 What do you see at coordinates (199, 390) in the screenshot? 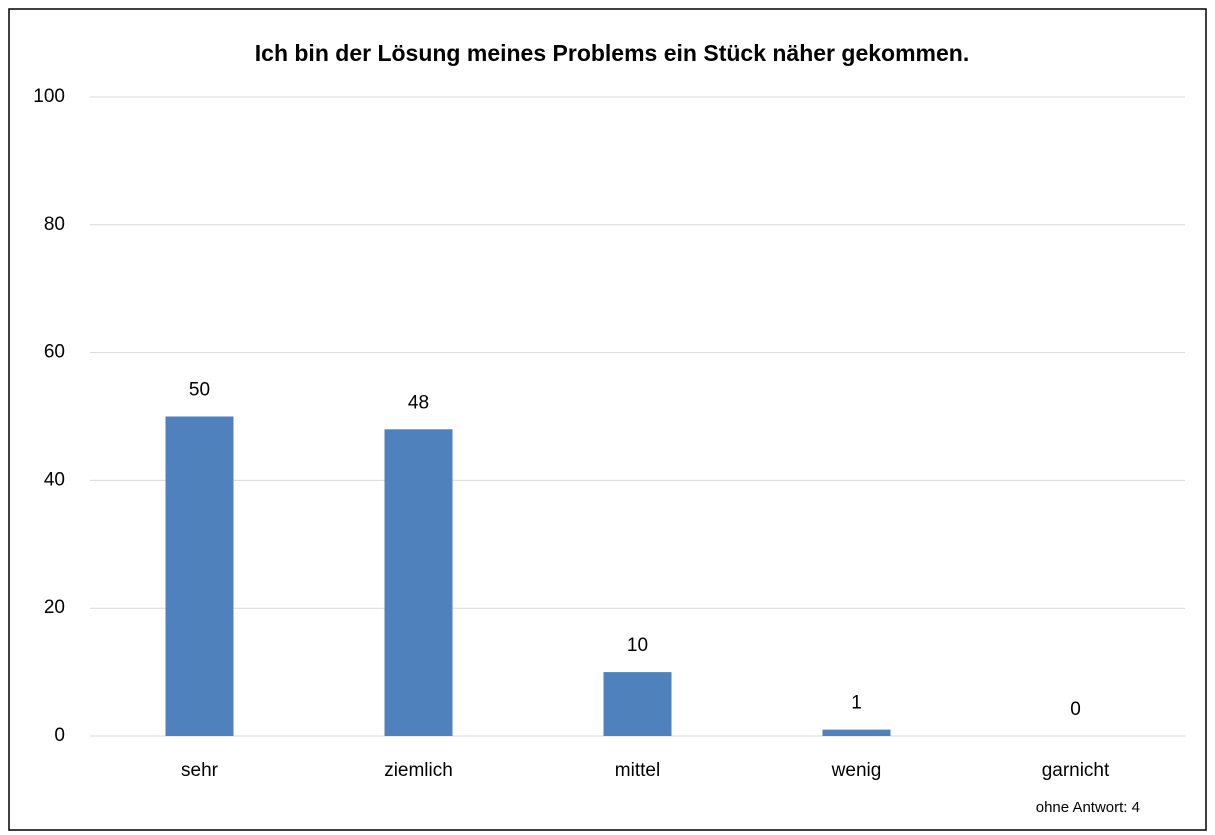
I see `data-label: 50` at bounding box center [199, 390].